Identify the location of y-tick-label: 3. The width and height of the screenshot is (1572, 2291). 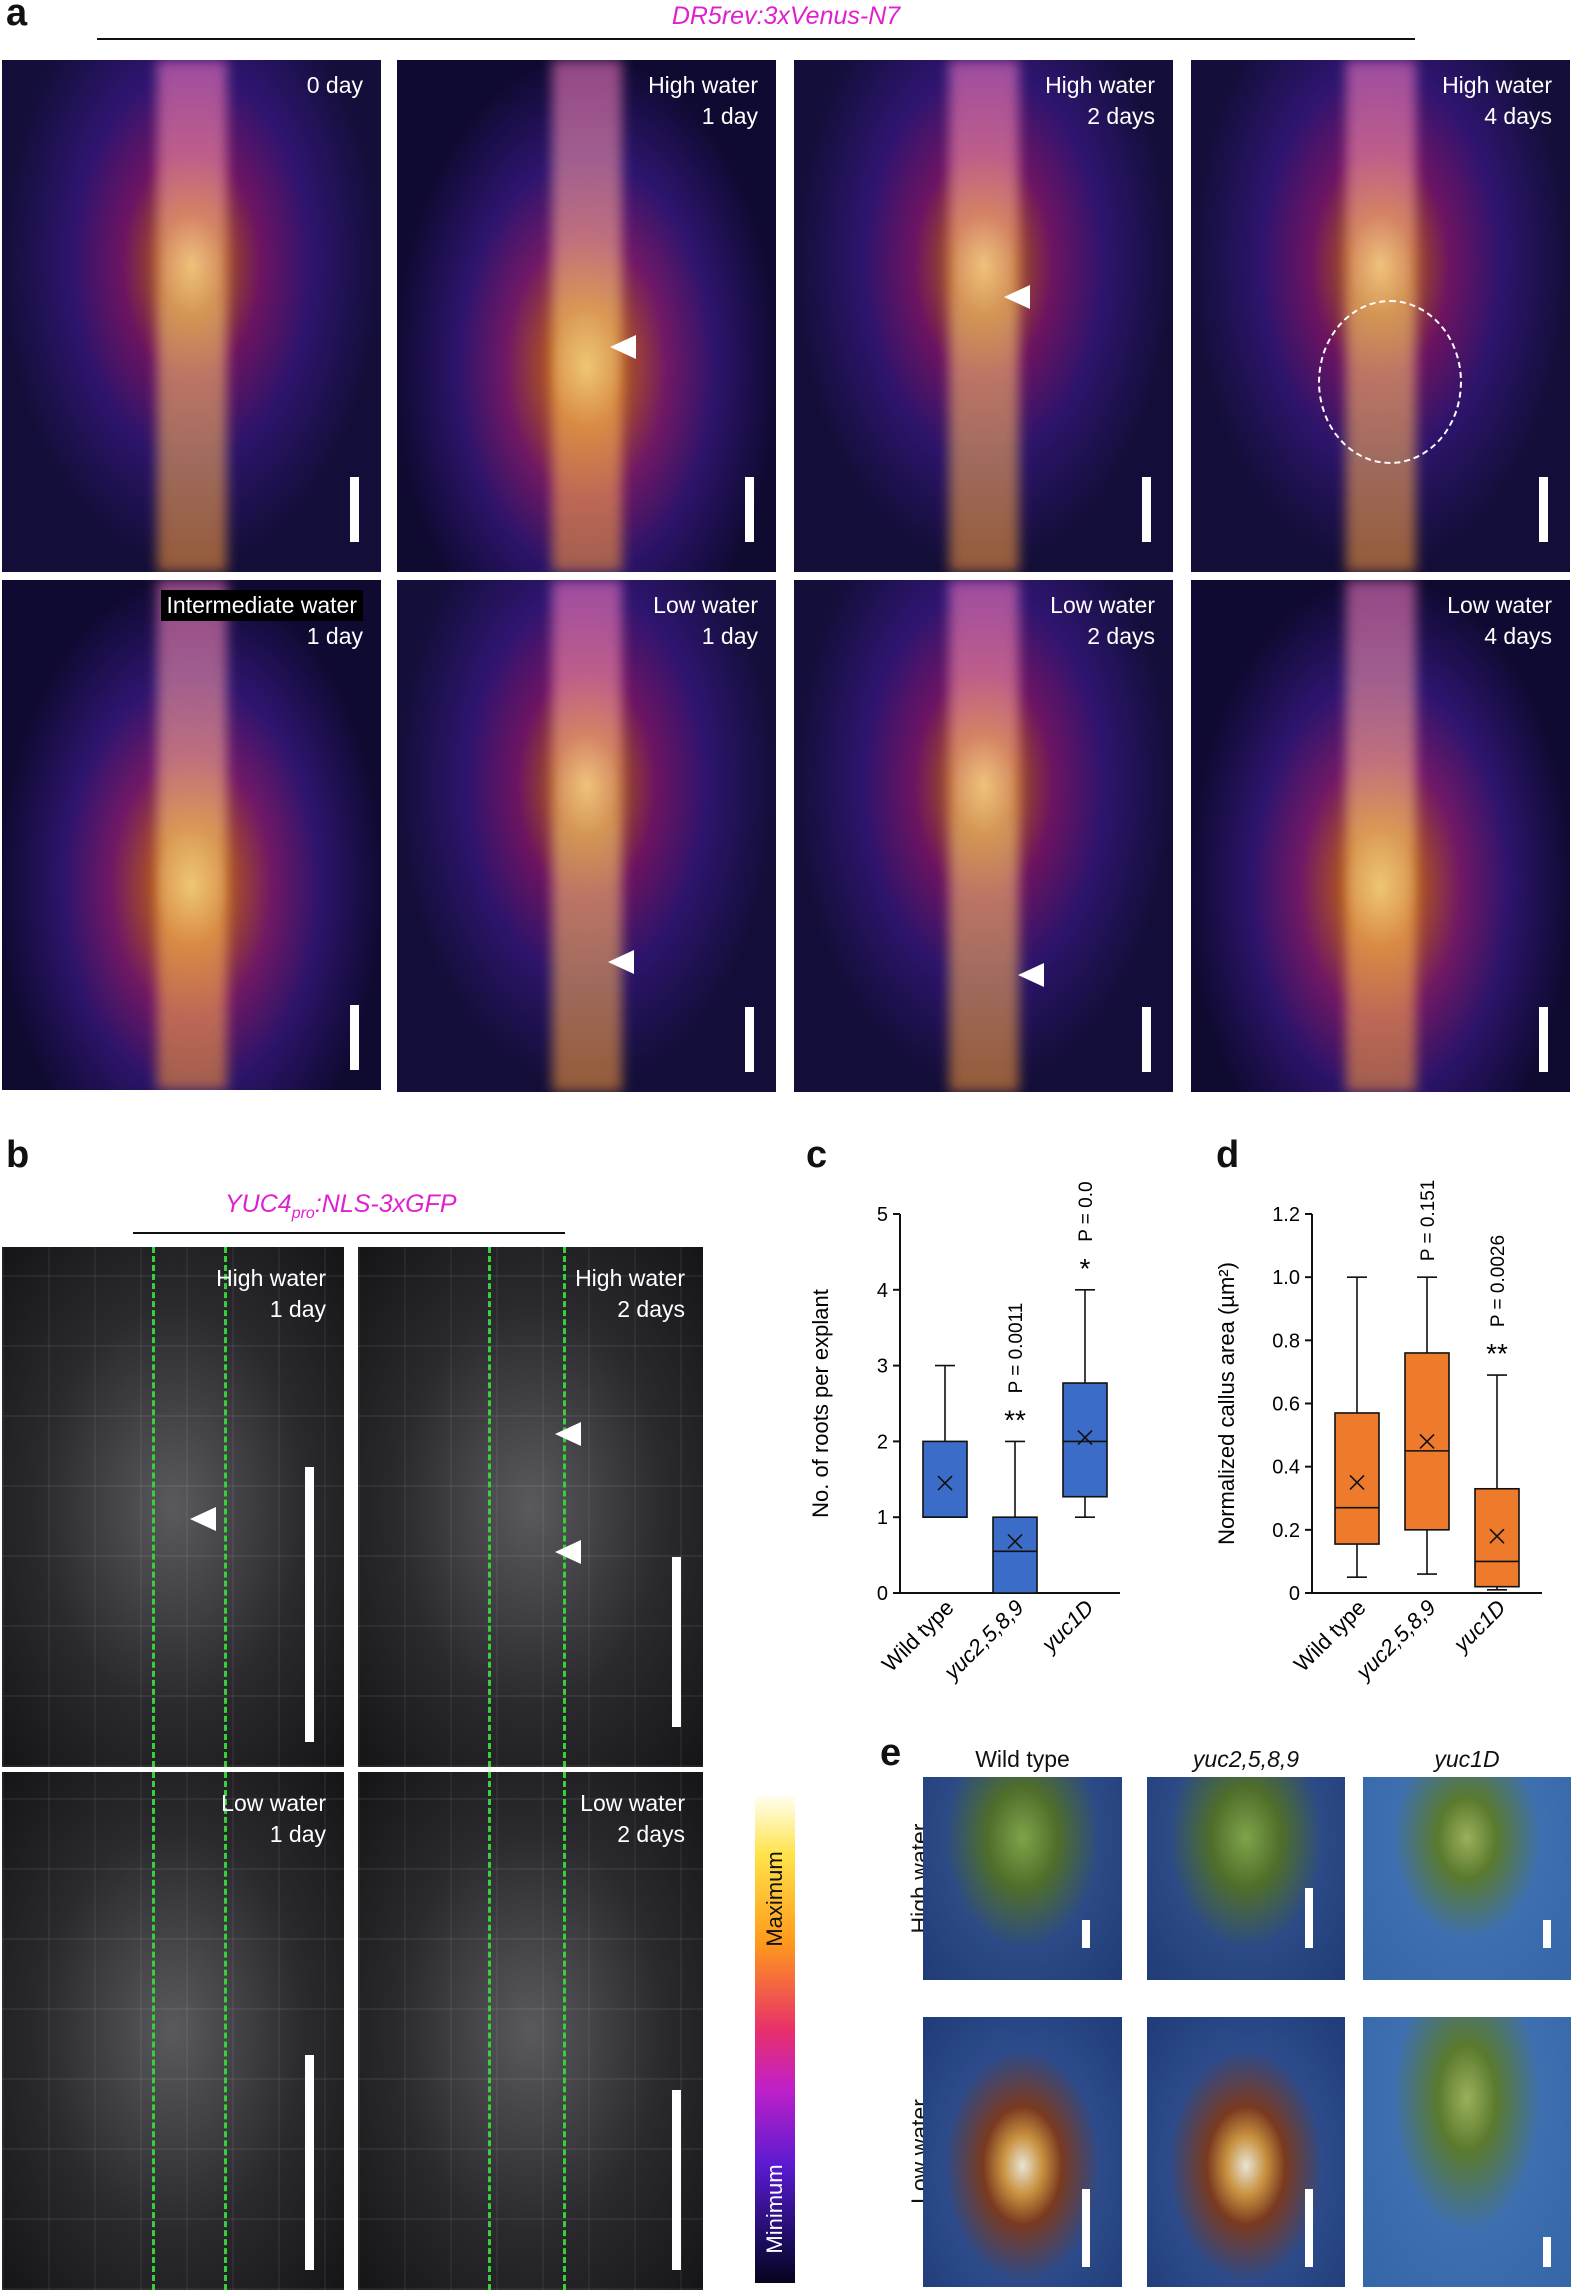
(882, 1367).